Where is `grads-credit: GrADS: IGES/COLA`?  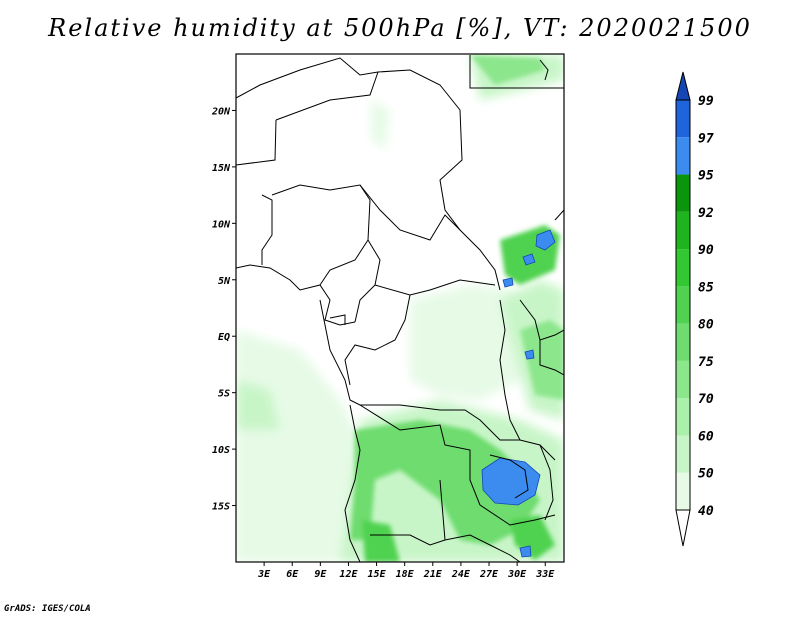
grads-credit: GrADS: IGES/COLA is located at coordinates (47, 609).